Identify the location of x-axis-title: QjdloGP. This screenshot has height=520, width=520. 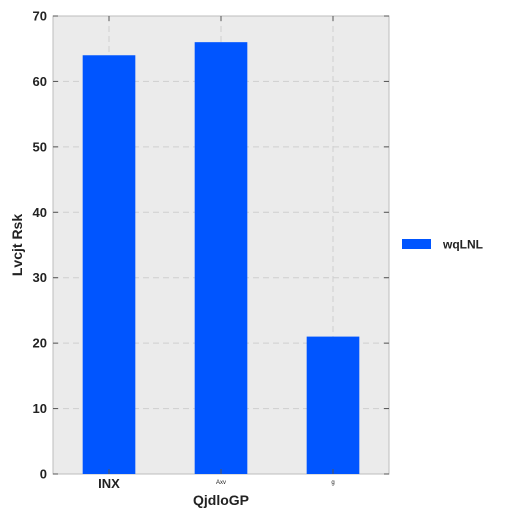
(221, 500).